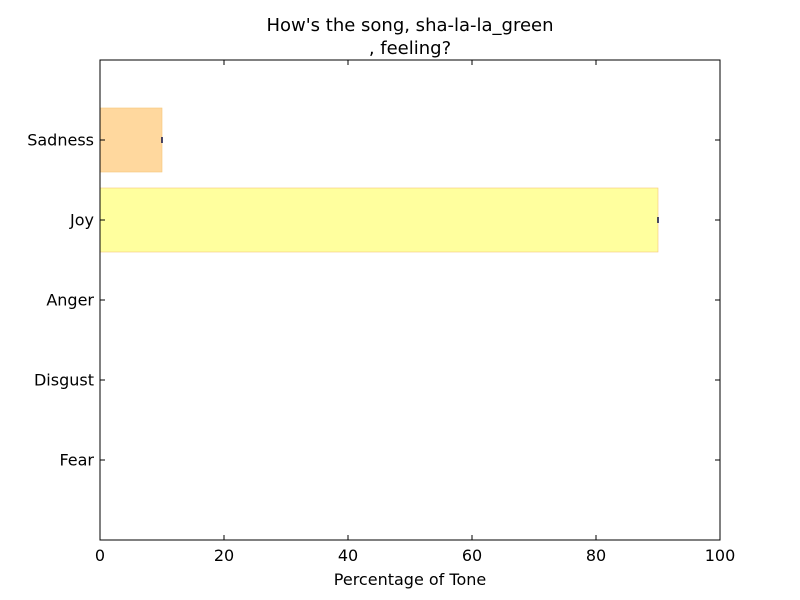 The width and height of the screenshot is (800, 600). Describe the element at coordinates (596, 555) in the screenshot. I see `x-tick-label-80: 80` at that location.